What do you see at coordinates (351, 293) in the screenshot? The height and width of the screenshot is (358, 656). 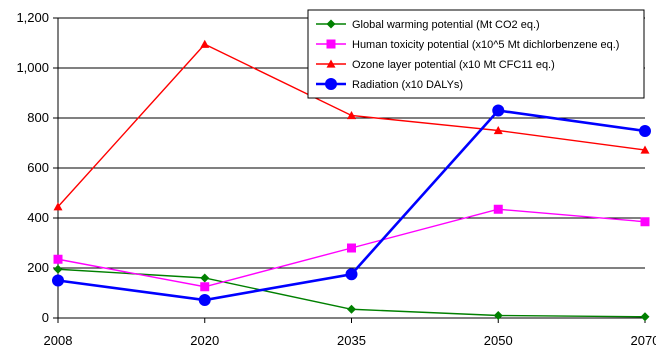 I see `series-global-warming-potential` at bounding box center [351, 293].